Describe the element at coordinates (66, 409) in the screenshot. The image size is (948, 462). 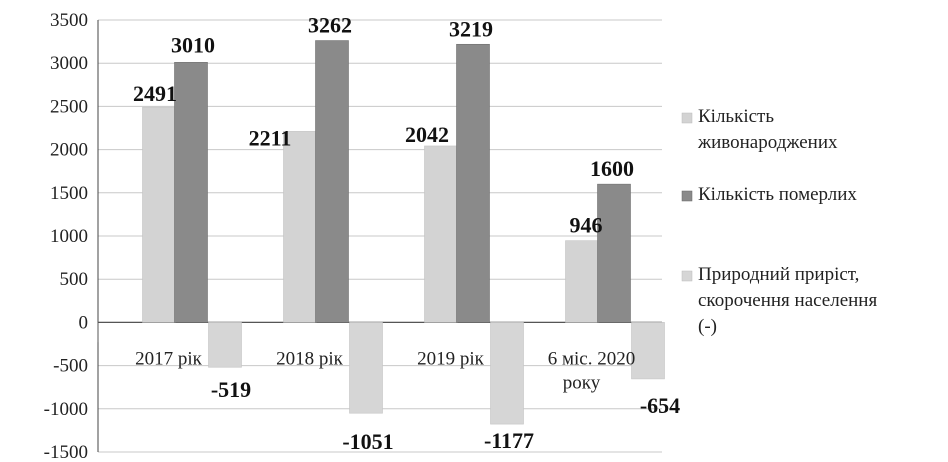
I see `y-tick-label: -1000` at that location.